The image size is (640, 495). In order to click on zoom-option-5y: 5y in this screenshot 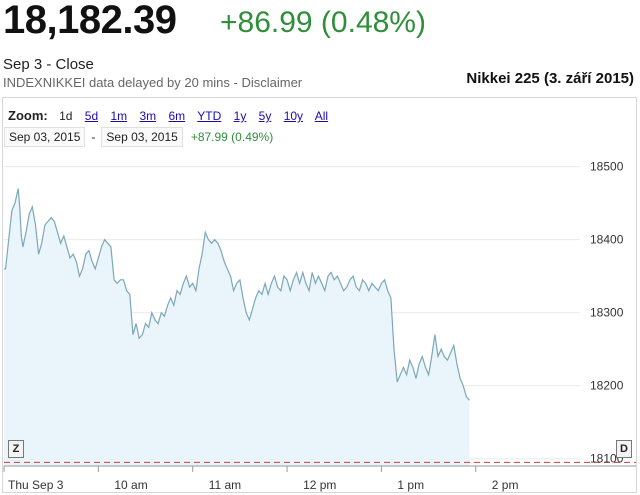, I will do `click(265, 116)`.